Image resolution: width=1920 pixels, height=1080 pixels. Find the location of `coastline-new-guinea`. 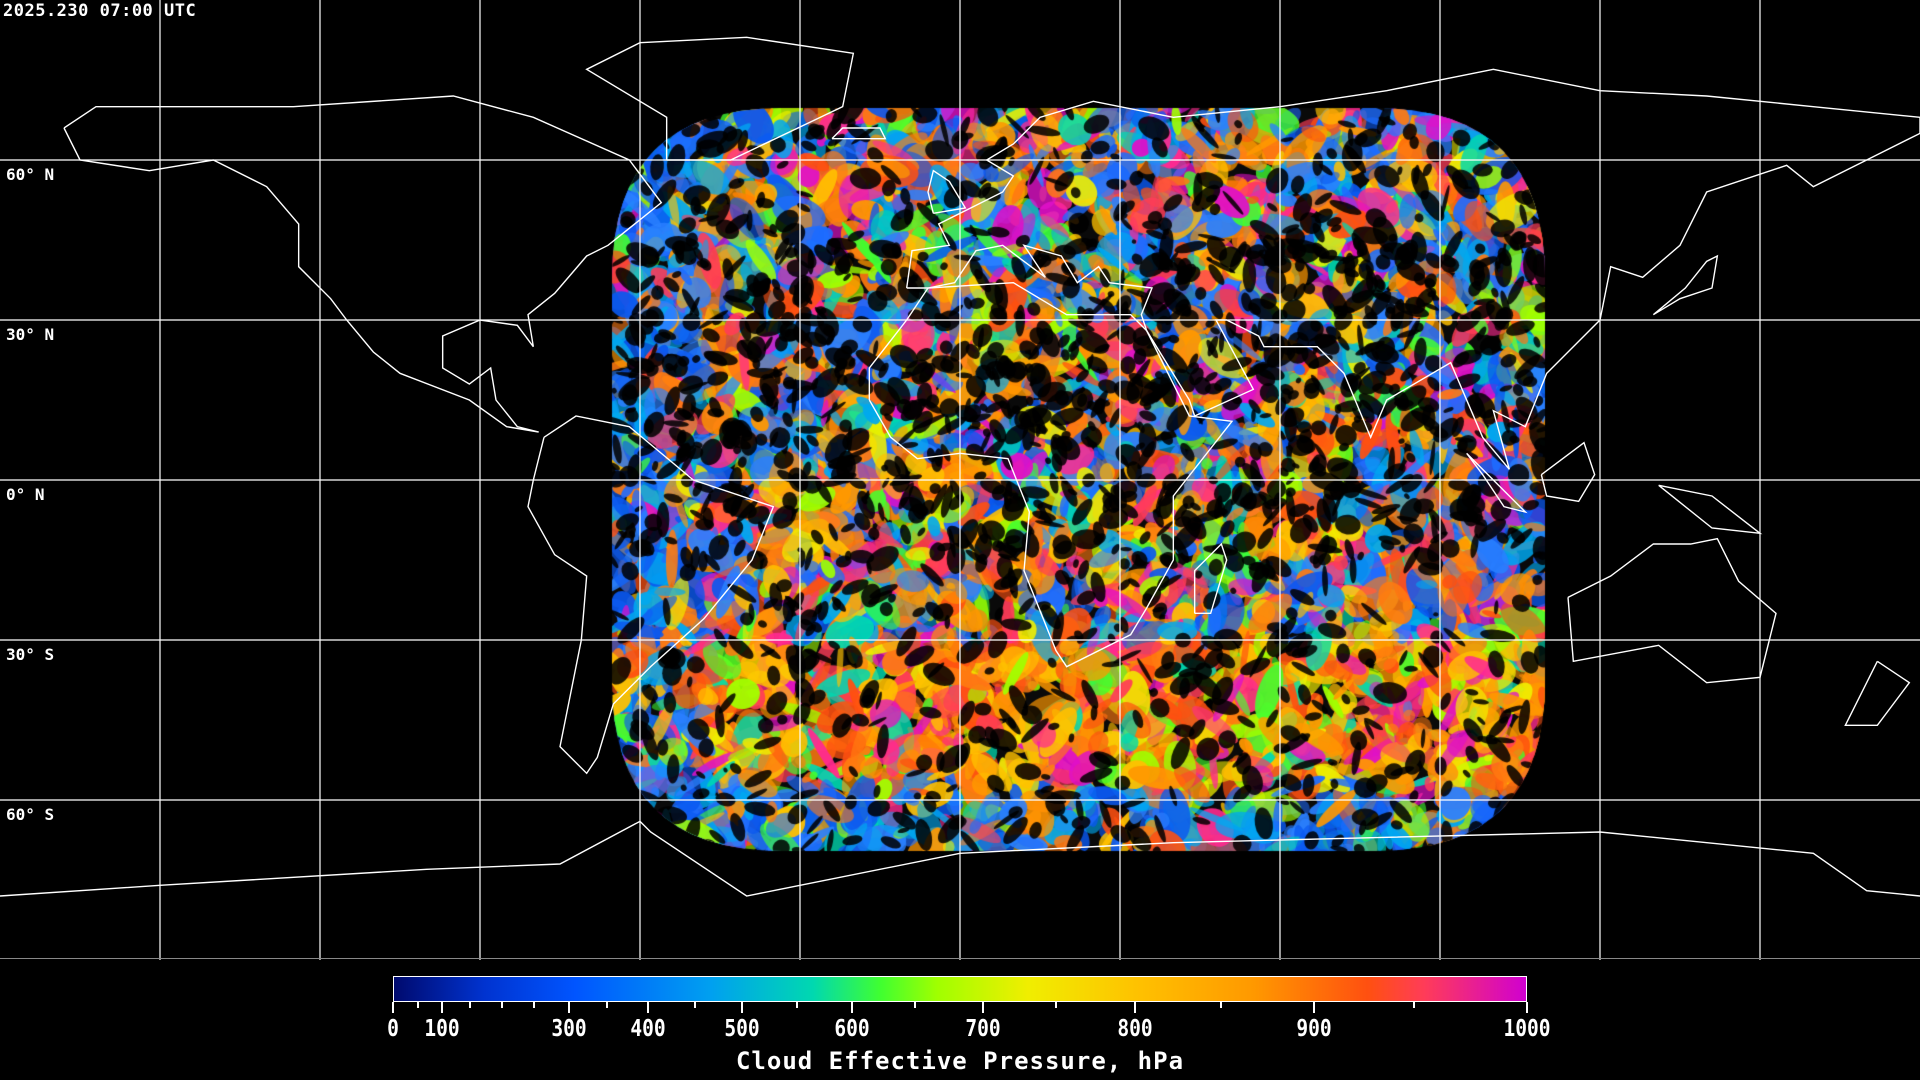

coastline-new-guinea is located at coordinates (1710, 509).